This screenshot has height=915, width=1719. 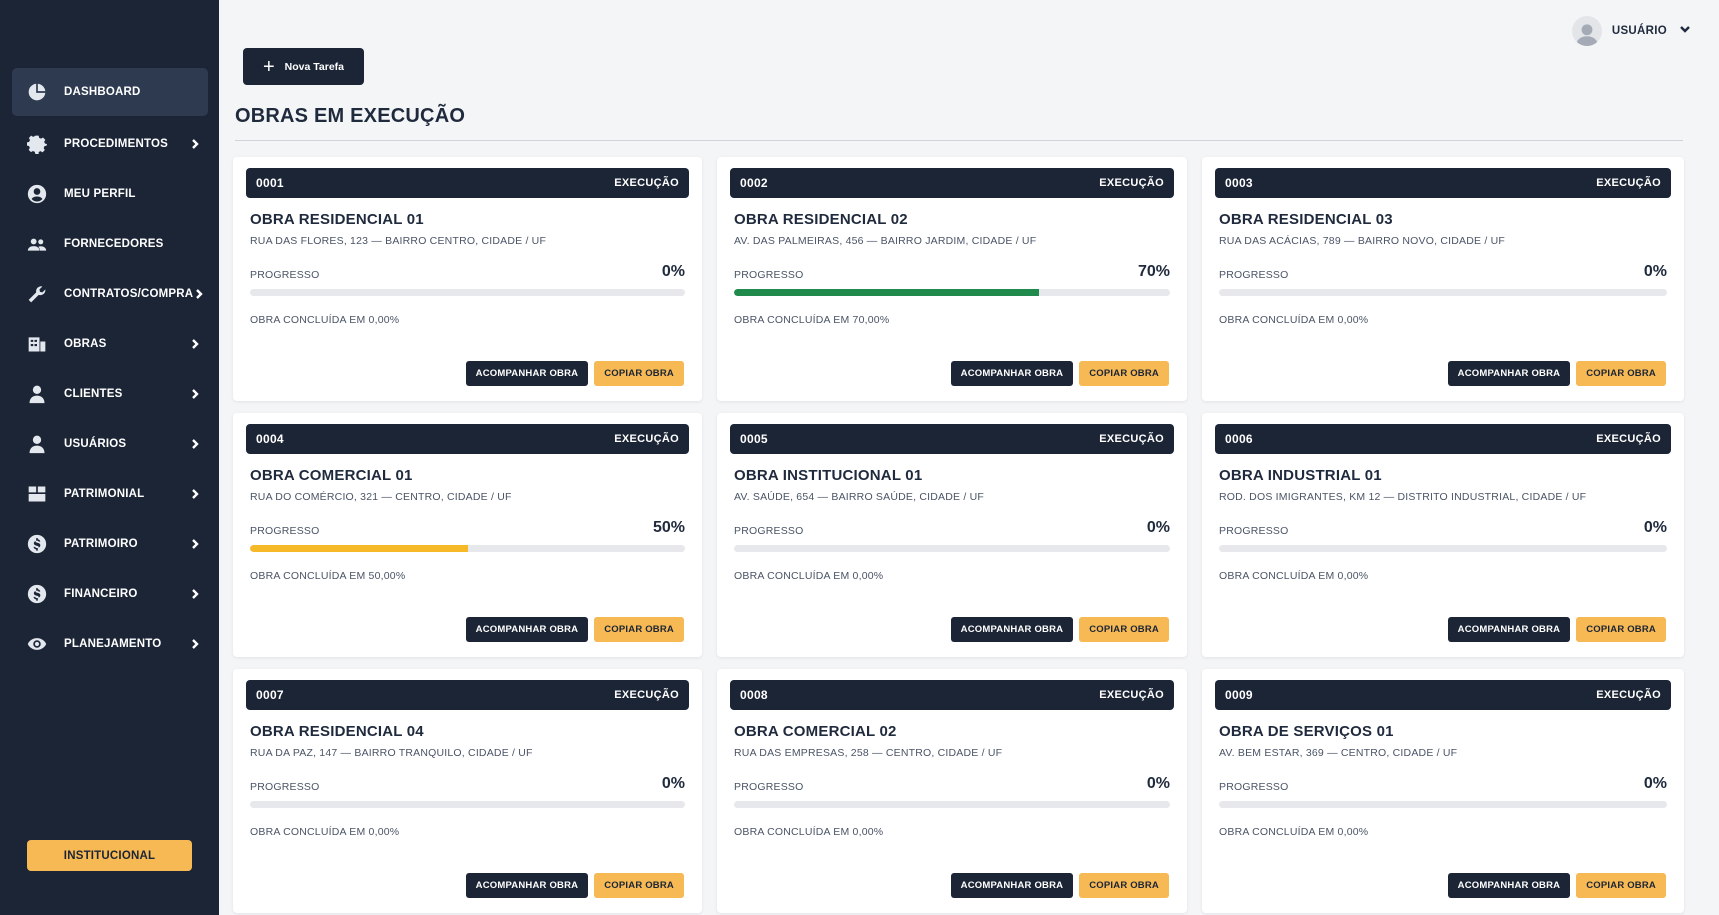 What do you see at coordinates (952, 183) in the screenshot?
I see `card-header: 0002 EXECUÇÃO` at bounding box center [952, 183].